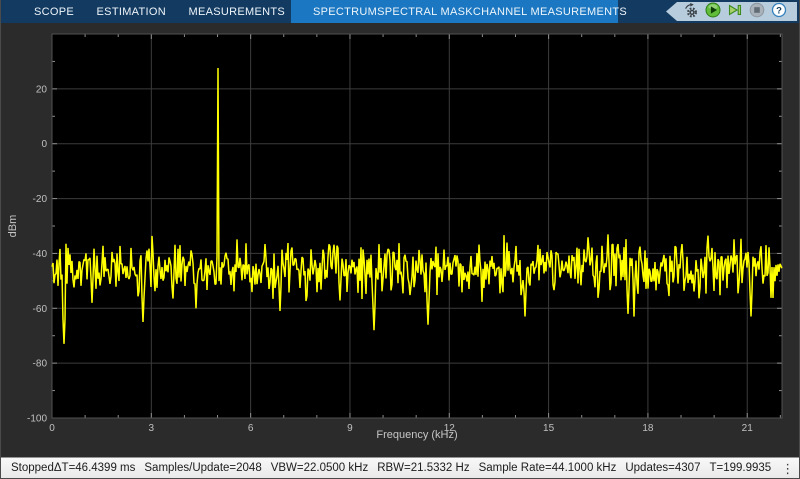 This screenshot has width=800, height=479. What do you see at coordinates (550, 11) in the screenshot?
I see `tab-channel-measurements: CHANNEL MEASUREMENTS` at bounding box center [550, 11].